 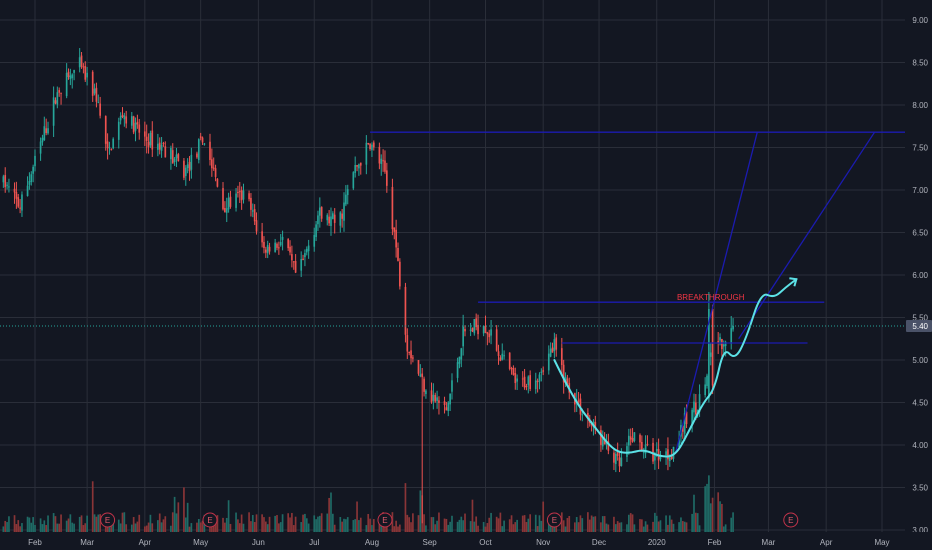 I want to click on time-tick-label: Jun, so click(x=258, y=542).